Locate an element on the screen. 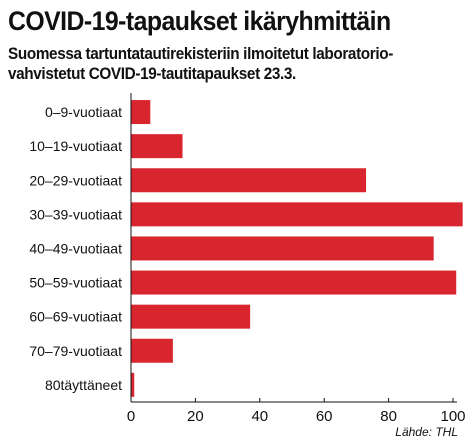 The height and width of the screenshot is (446, 468). x-tick-label: 60 is located at coordinates (324, 416).